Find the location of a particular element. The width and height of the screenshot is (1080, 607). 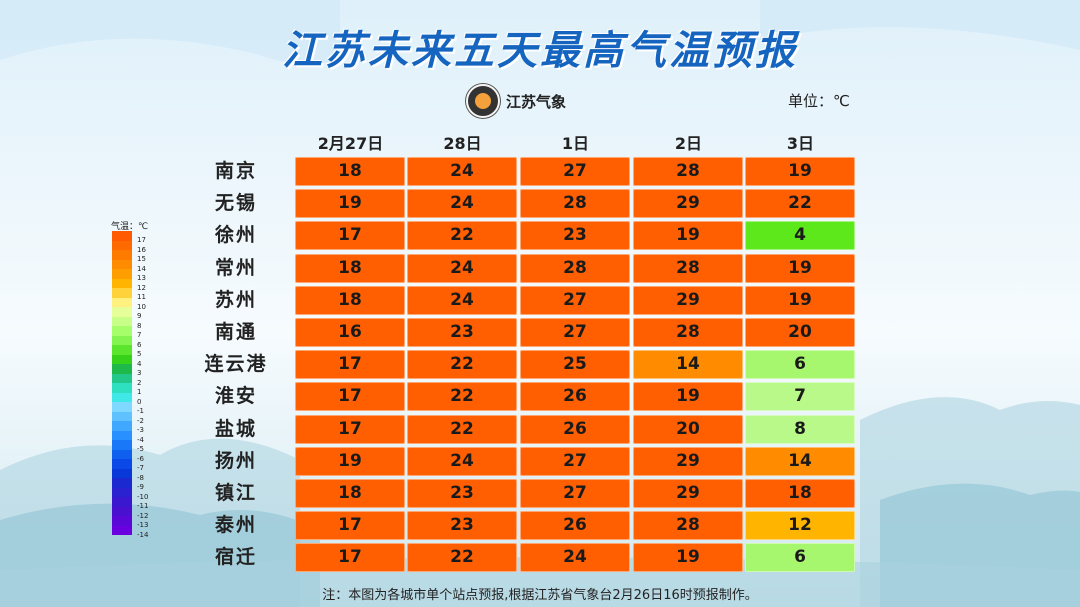

page-title: 江苏未来五天最高气温预报 is located at coordinates (540, 51).